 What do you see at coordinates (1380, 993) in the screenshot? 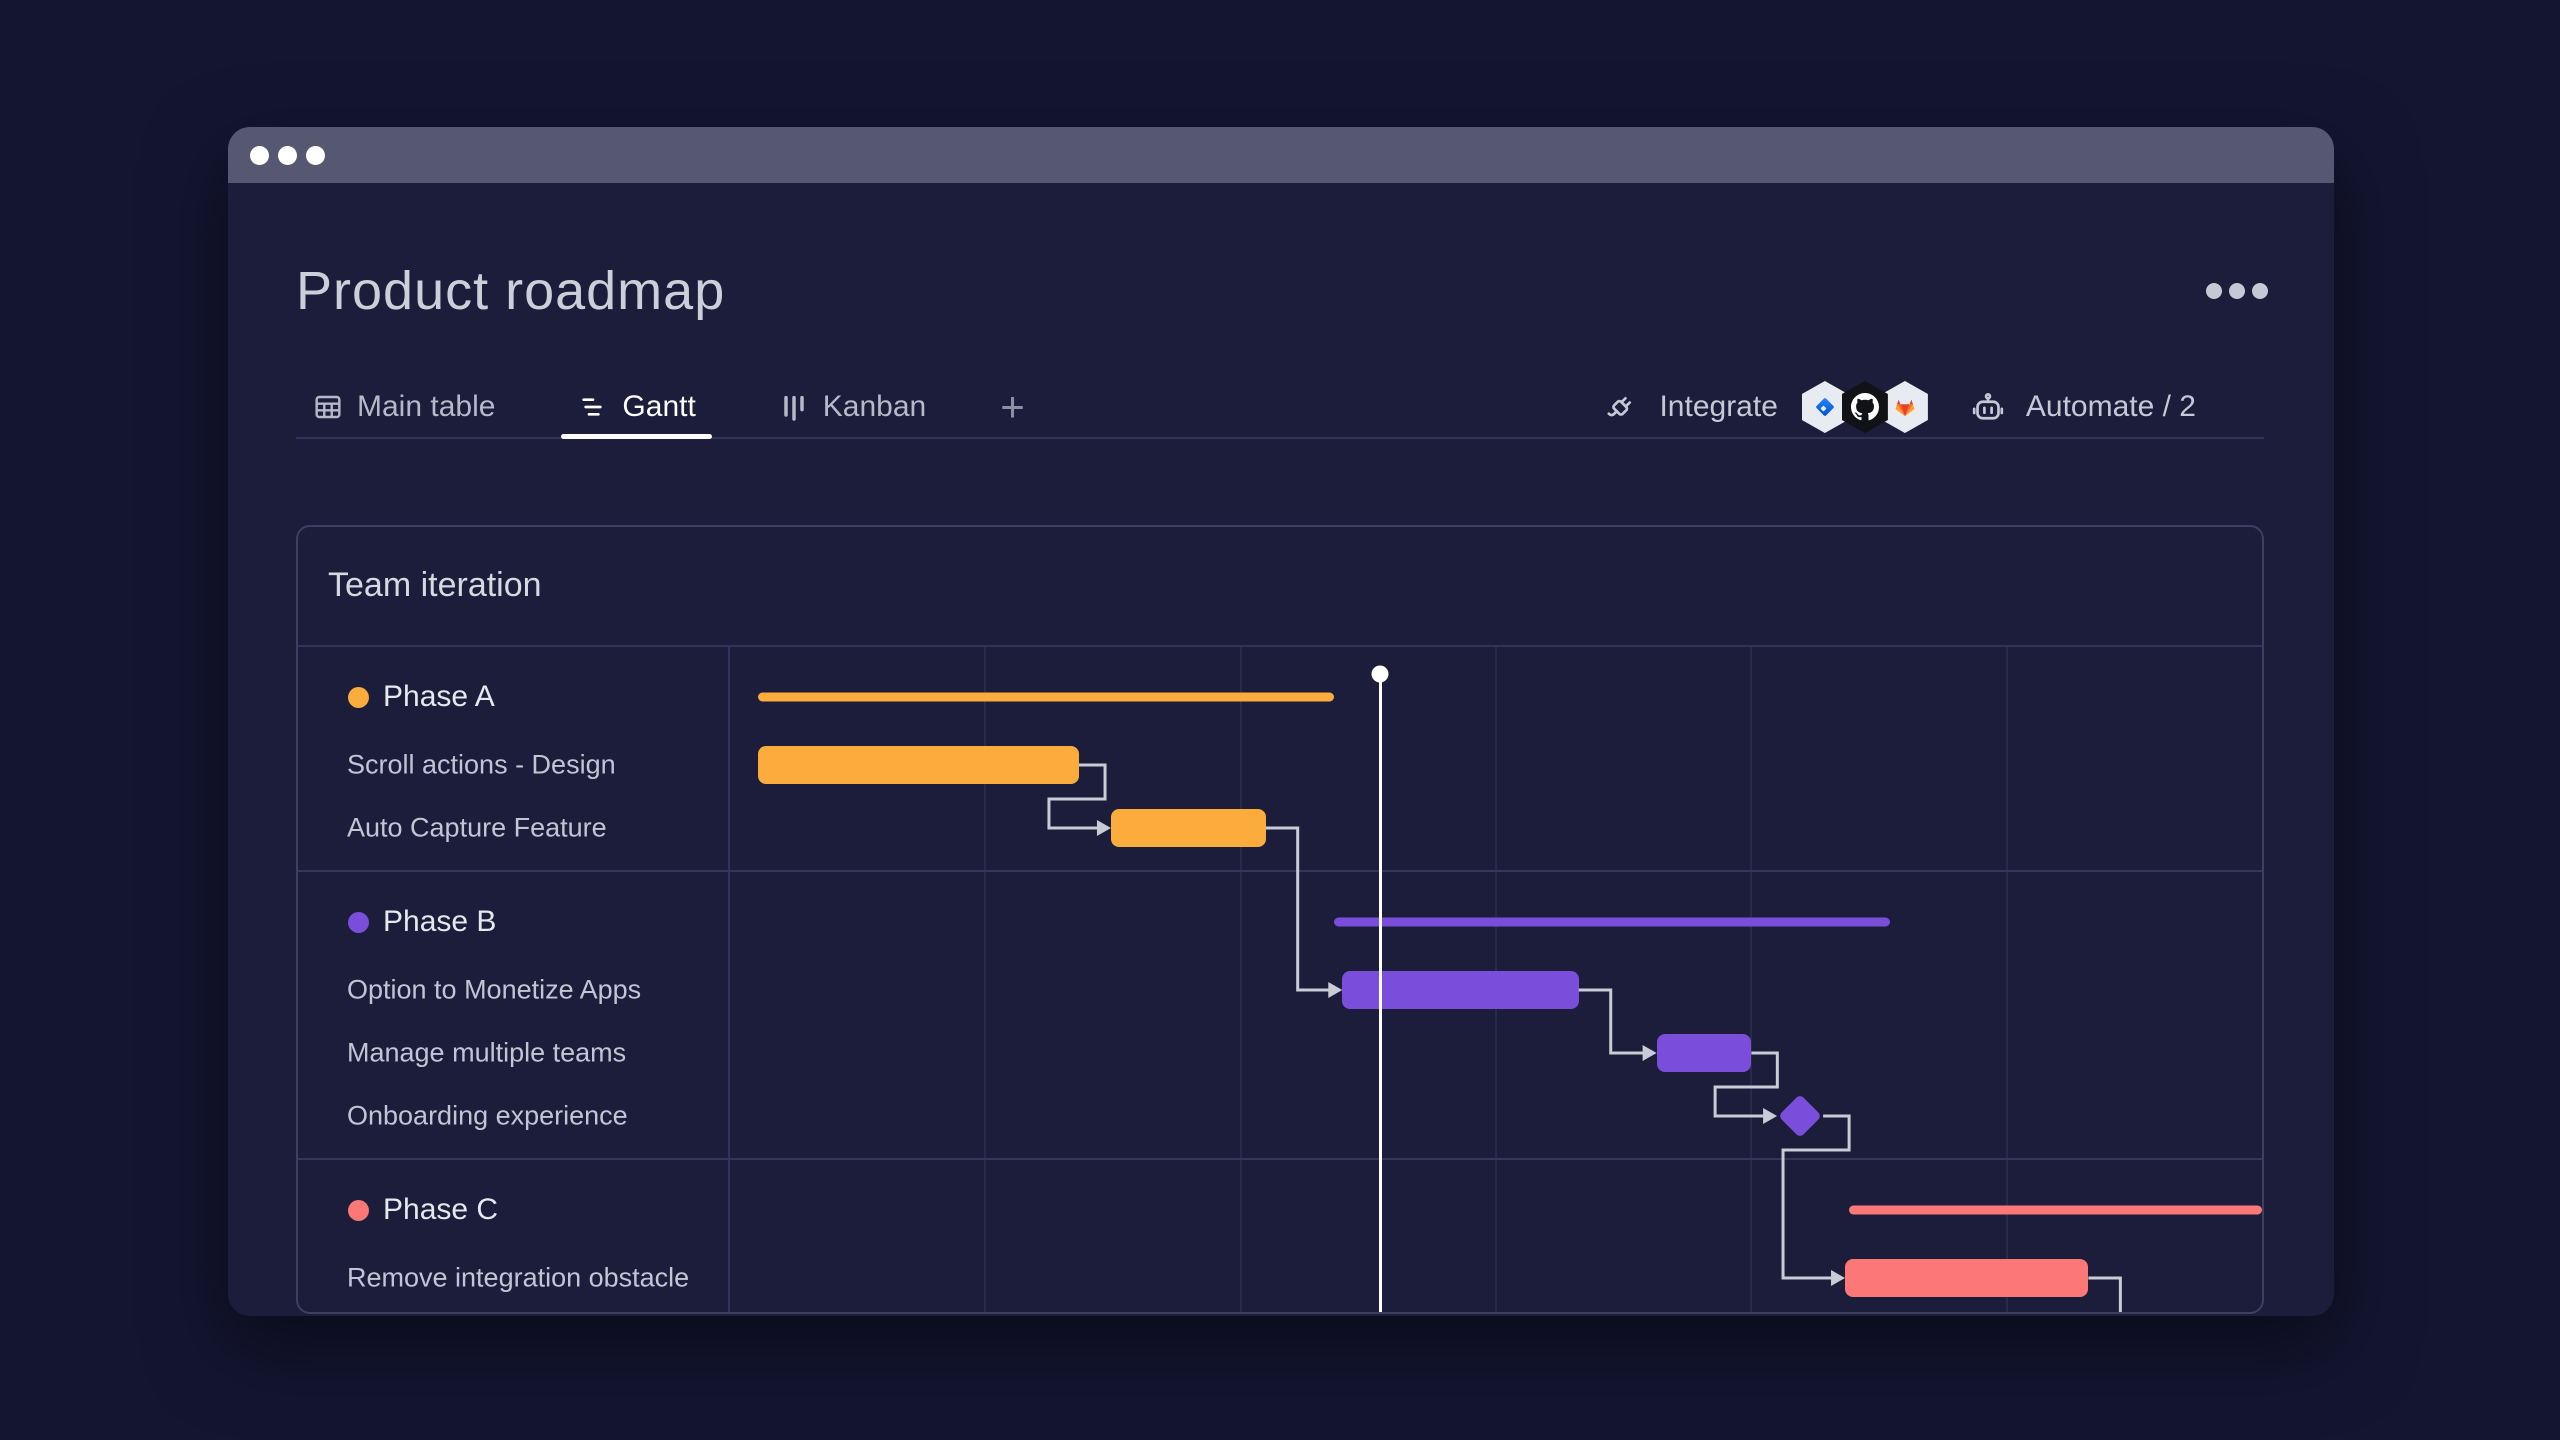
I see `today-marker-line` at bounding box center [1380, 993].